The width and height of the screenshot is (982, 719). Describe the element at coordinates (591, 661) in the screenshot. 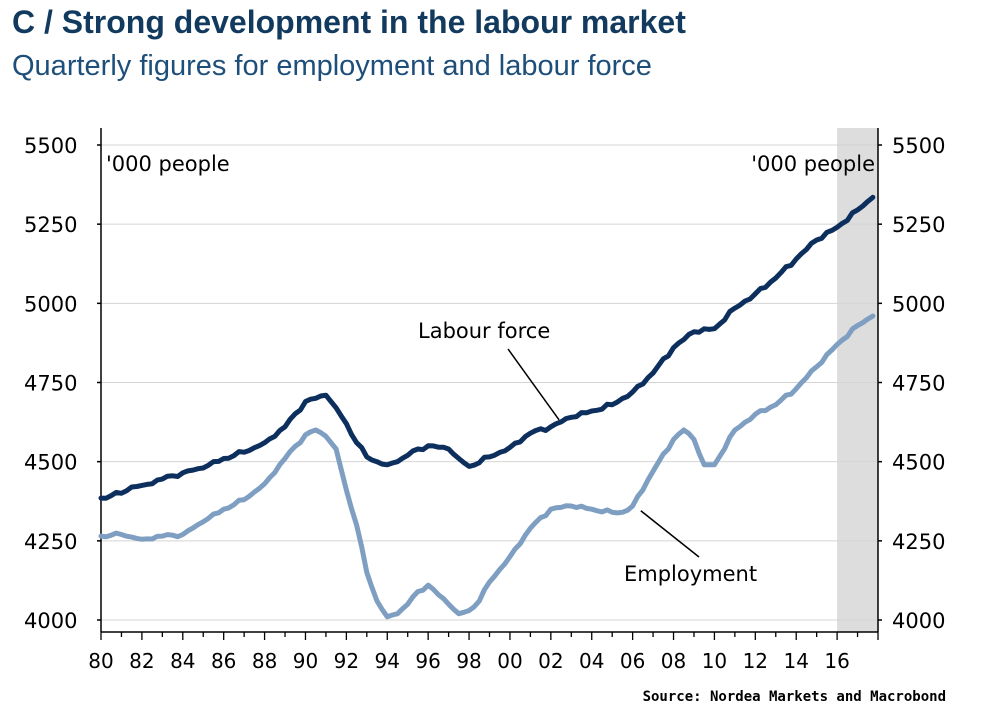

I see `x-tick-label: 04` at that location.